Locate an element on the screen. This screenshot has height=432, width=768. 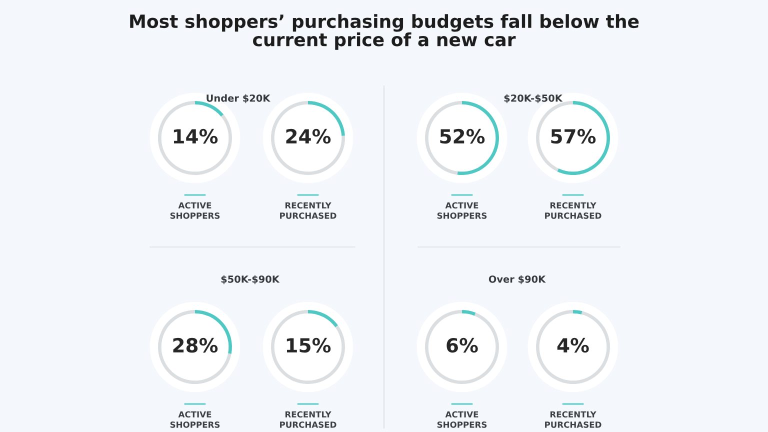
data-label: 4% is located at coordinates (573, 345).